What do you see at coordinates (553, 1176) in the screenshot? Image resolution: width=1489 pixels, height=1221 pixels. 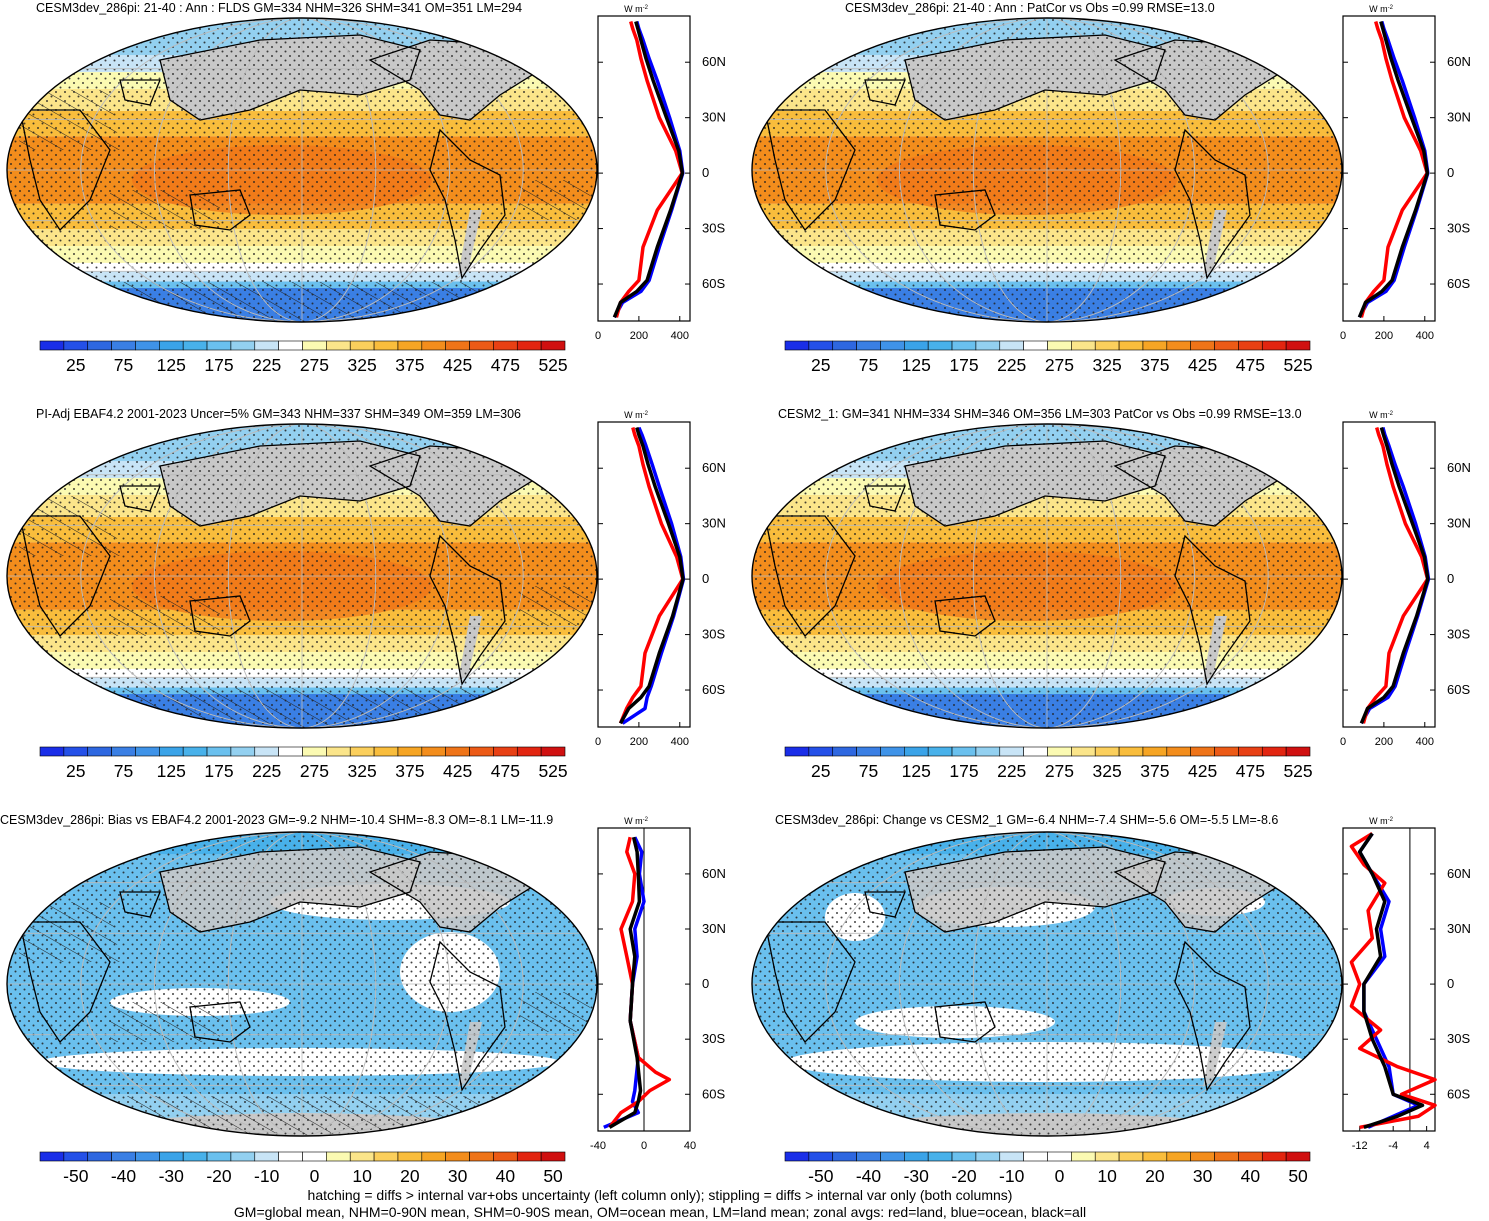 I see `colorbar-label: 50` at bounding box center [553, 1176].